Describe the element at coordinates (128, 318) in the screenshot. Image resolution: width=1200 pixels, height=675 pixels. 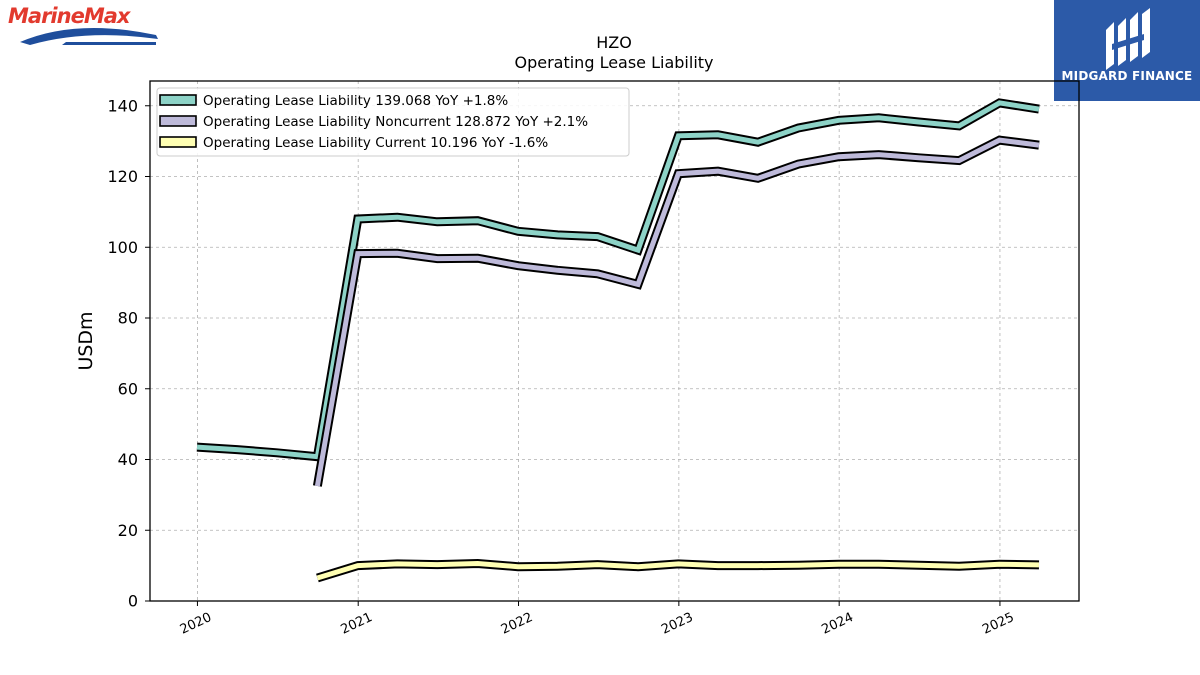
I see `y-tick-label: 80` at that location.